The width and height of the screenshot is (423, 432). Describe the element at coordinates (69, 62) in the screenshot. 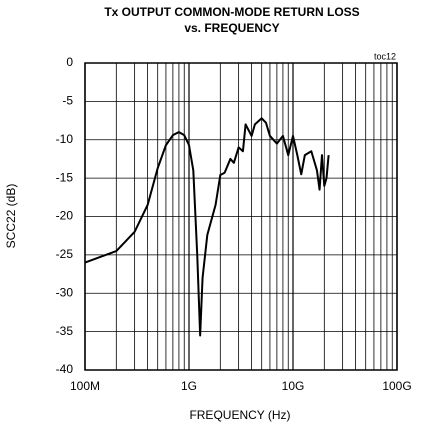

I see `y-tick-label: 0` at that location.